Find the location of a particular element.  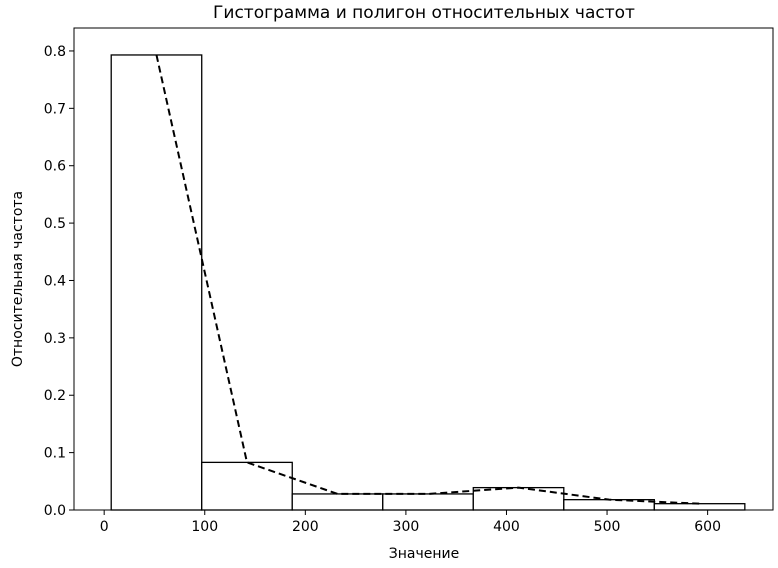

y-tick-label: 0.3 is located at coordinates (55, 339).